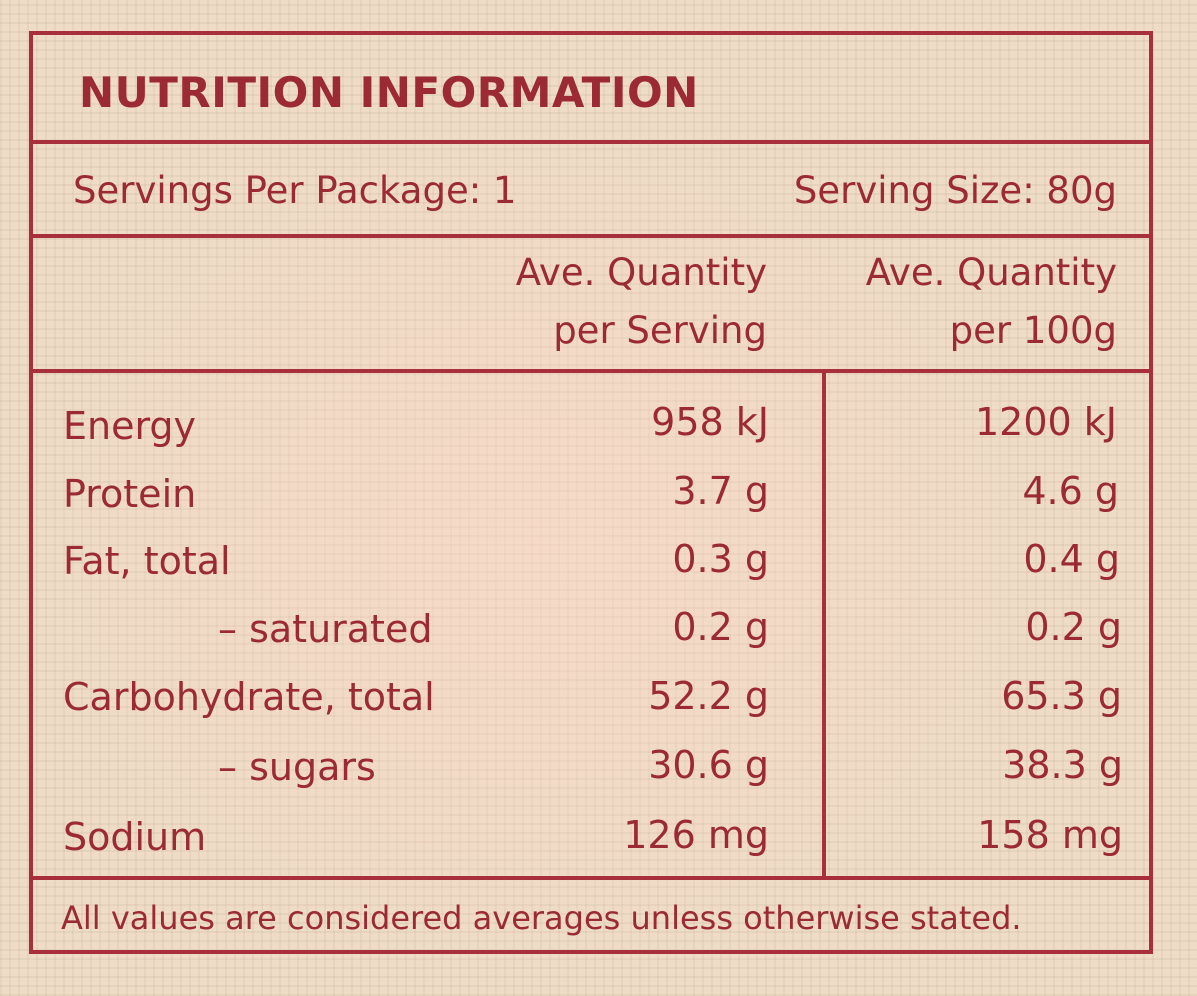  Describe the element at coordinates (325, 629) in the screenshot. I see `row-label-saturated: – saturated` at that location.